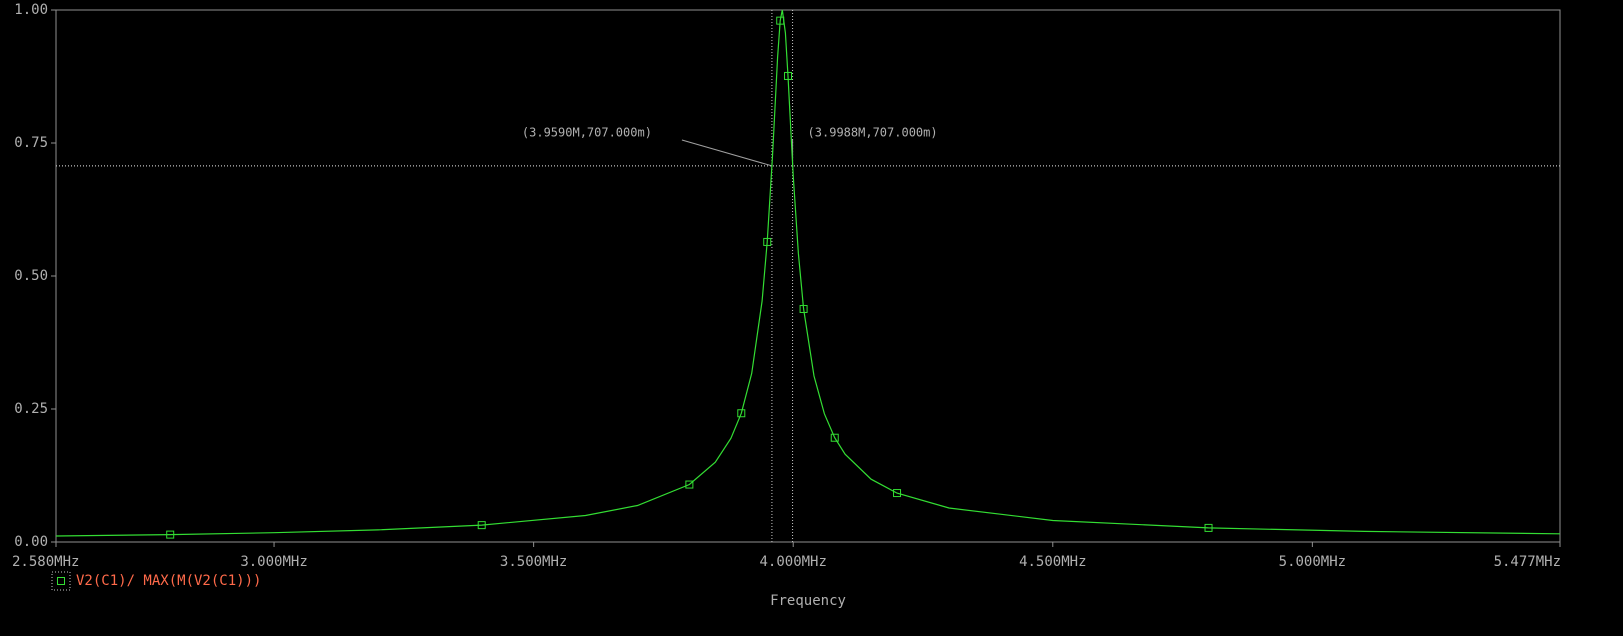 The height and width of the screenshot is (636, 1623). What do you see at coordinates (873, 133) in the screenshot?
I see `cursor-label: (3.9988M,707.000m)` at bounding box center [873, 133].